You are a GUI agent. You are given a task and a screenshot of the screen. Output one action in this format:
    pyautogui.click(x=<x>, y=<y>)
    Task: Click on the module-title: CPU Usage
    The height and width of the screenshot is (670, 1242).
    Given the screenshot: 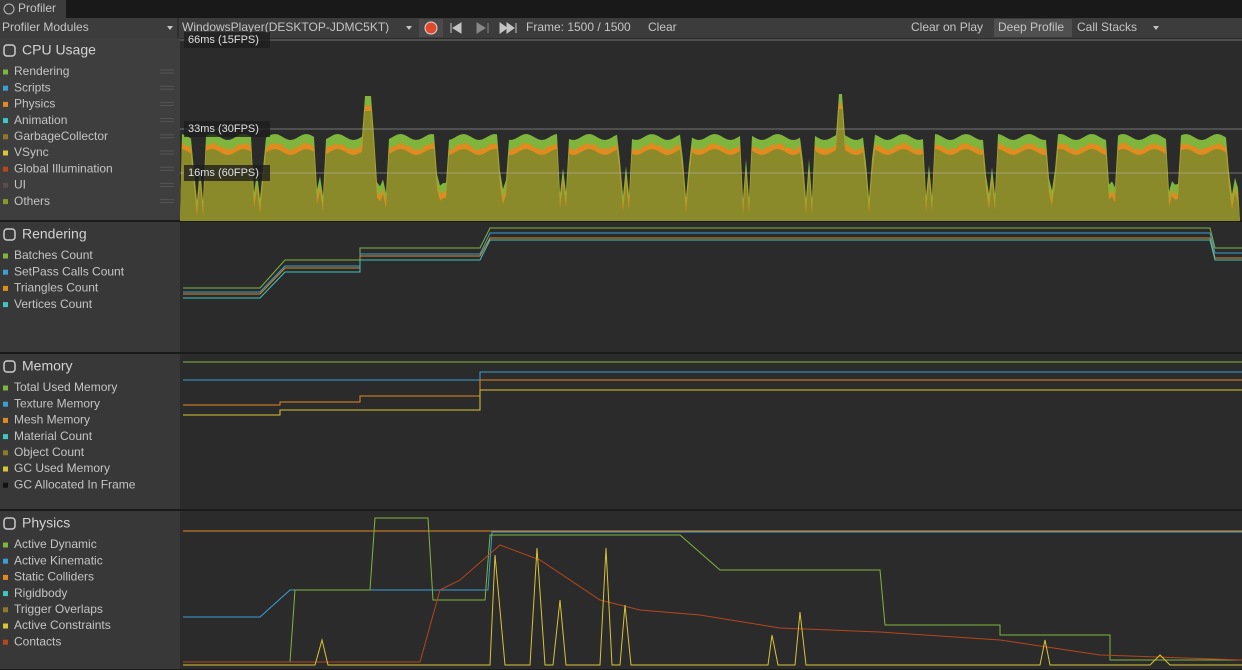 What is the action you would take?
    pyautogui.click(x=59, y=50)
    